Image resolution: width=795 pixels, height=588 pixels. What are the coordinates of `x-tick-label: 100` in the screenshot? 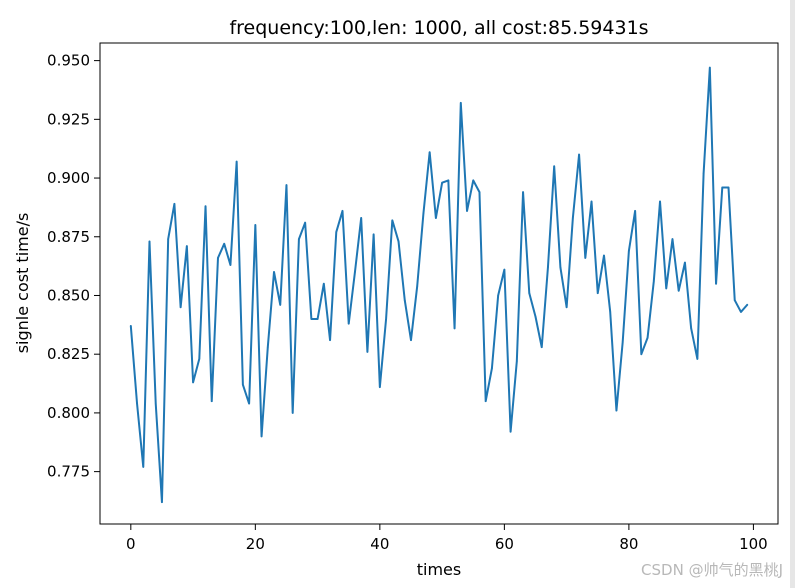 It's located at (753, 544).